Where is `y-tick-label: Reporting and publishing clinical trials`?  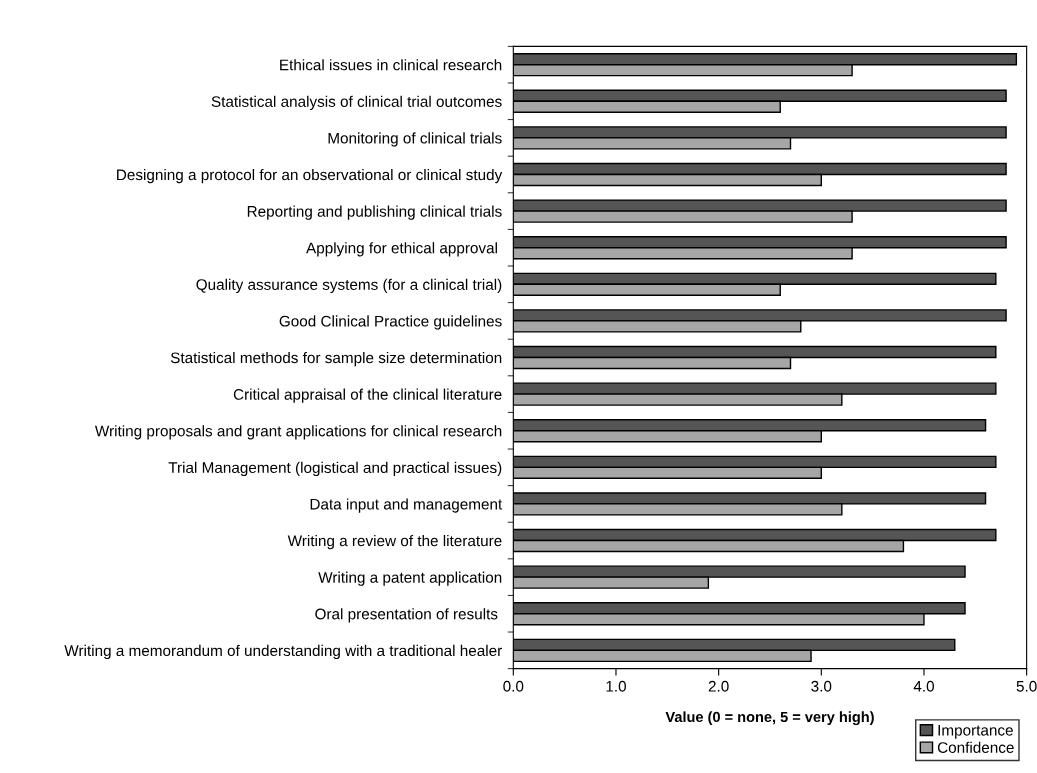
y-tick-label: Reporting and publishing clinical trials is located at coordinates (374, 212).